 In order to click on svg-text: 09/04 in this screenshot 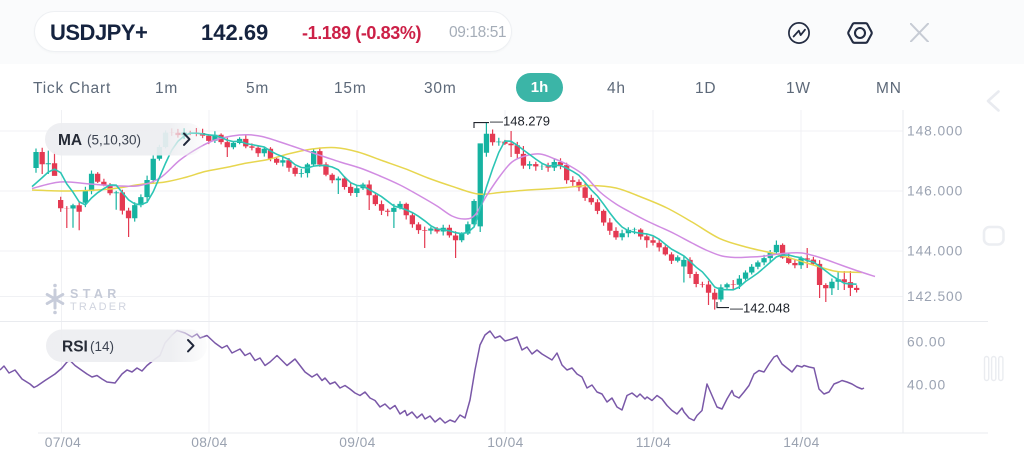, I will do `click(357, 442)`.